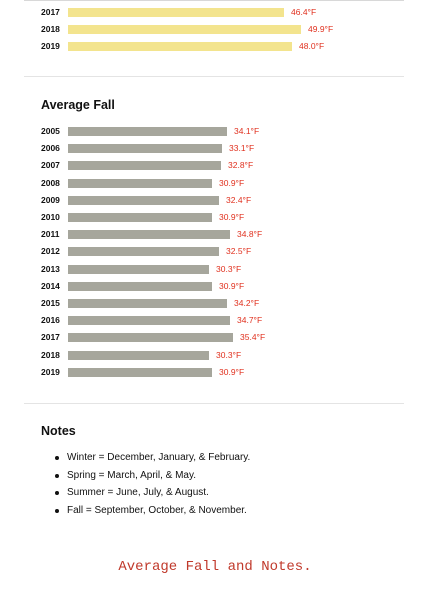 The image size is (430, 600). I want to click on bar-row: 2010 30.9°F, so click(211, 217).